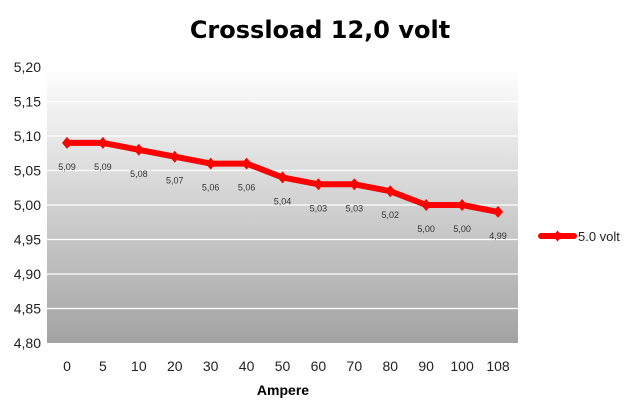  What do you see at coordinates (319, 366) in the screenshot?
I see `x-tick-label: 60` at bounding box center [319, 366].